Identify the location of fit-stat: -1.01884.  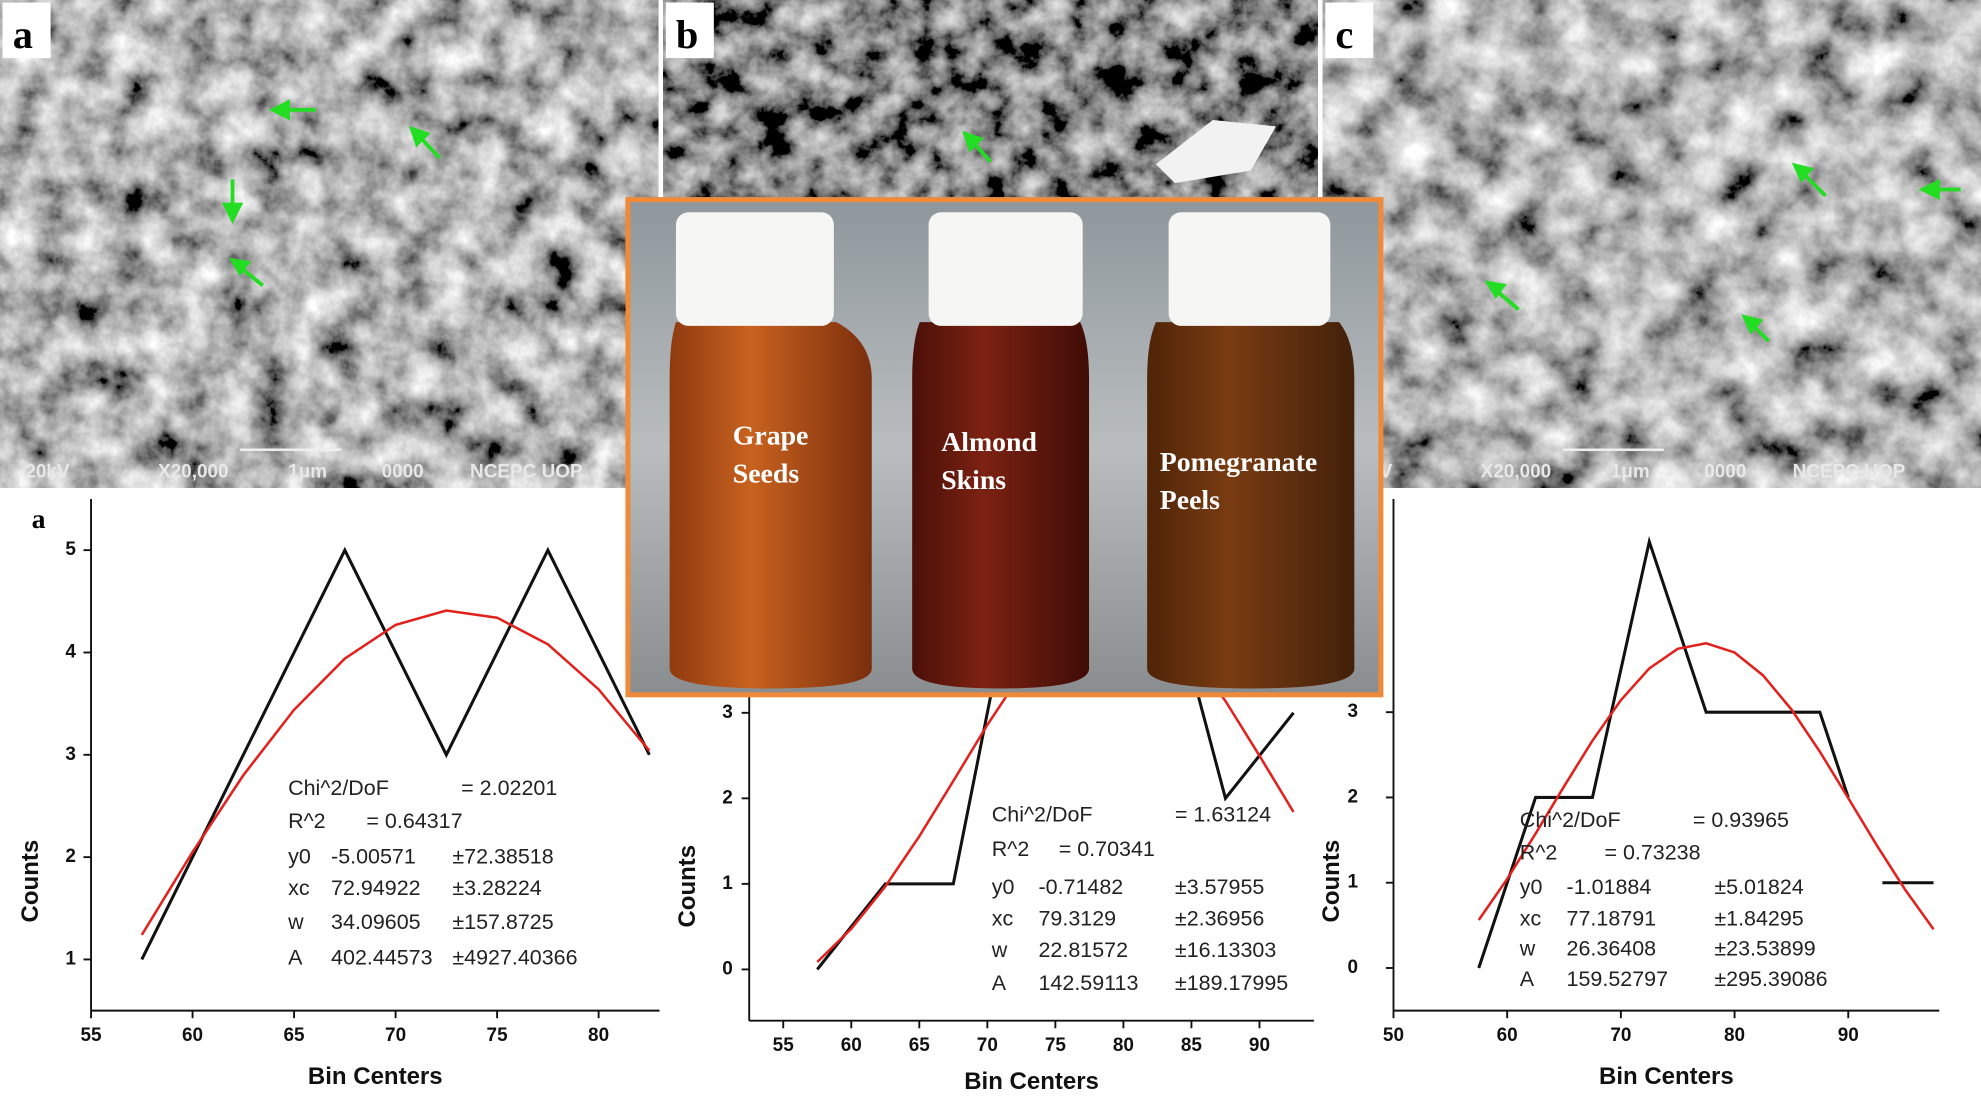
(1609, 887).